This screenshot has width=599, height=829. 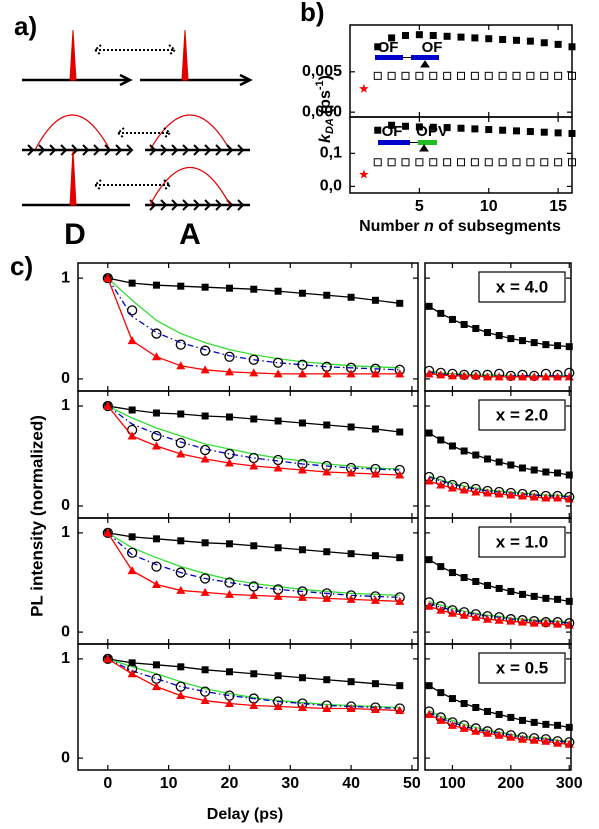 What do you see at coordinates (330, 126) in the screenshot?
I see `label-part: DA` at bounding box center [330, 126].